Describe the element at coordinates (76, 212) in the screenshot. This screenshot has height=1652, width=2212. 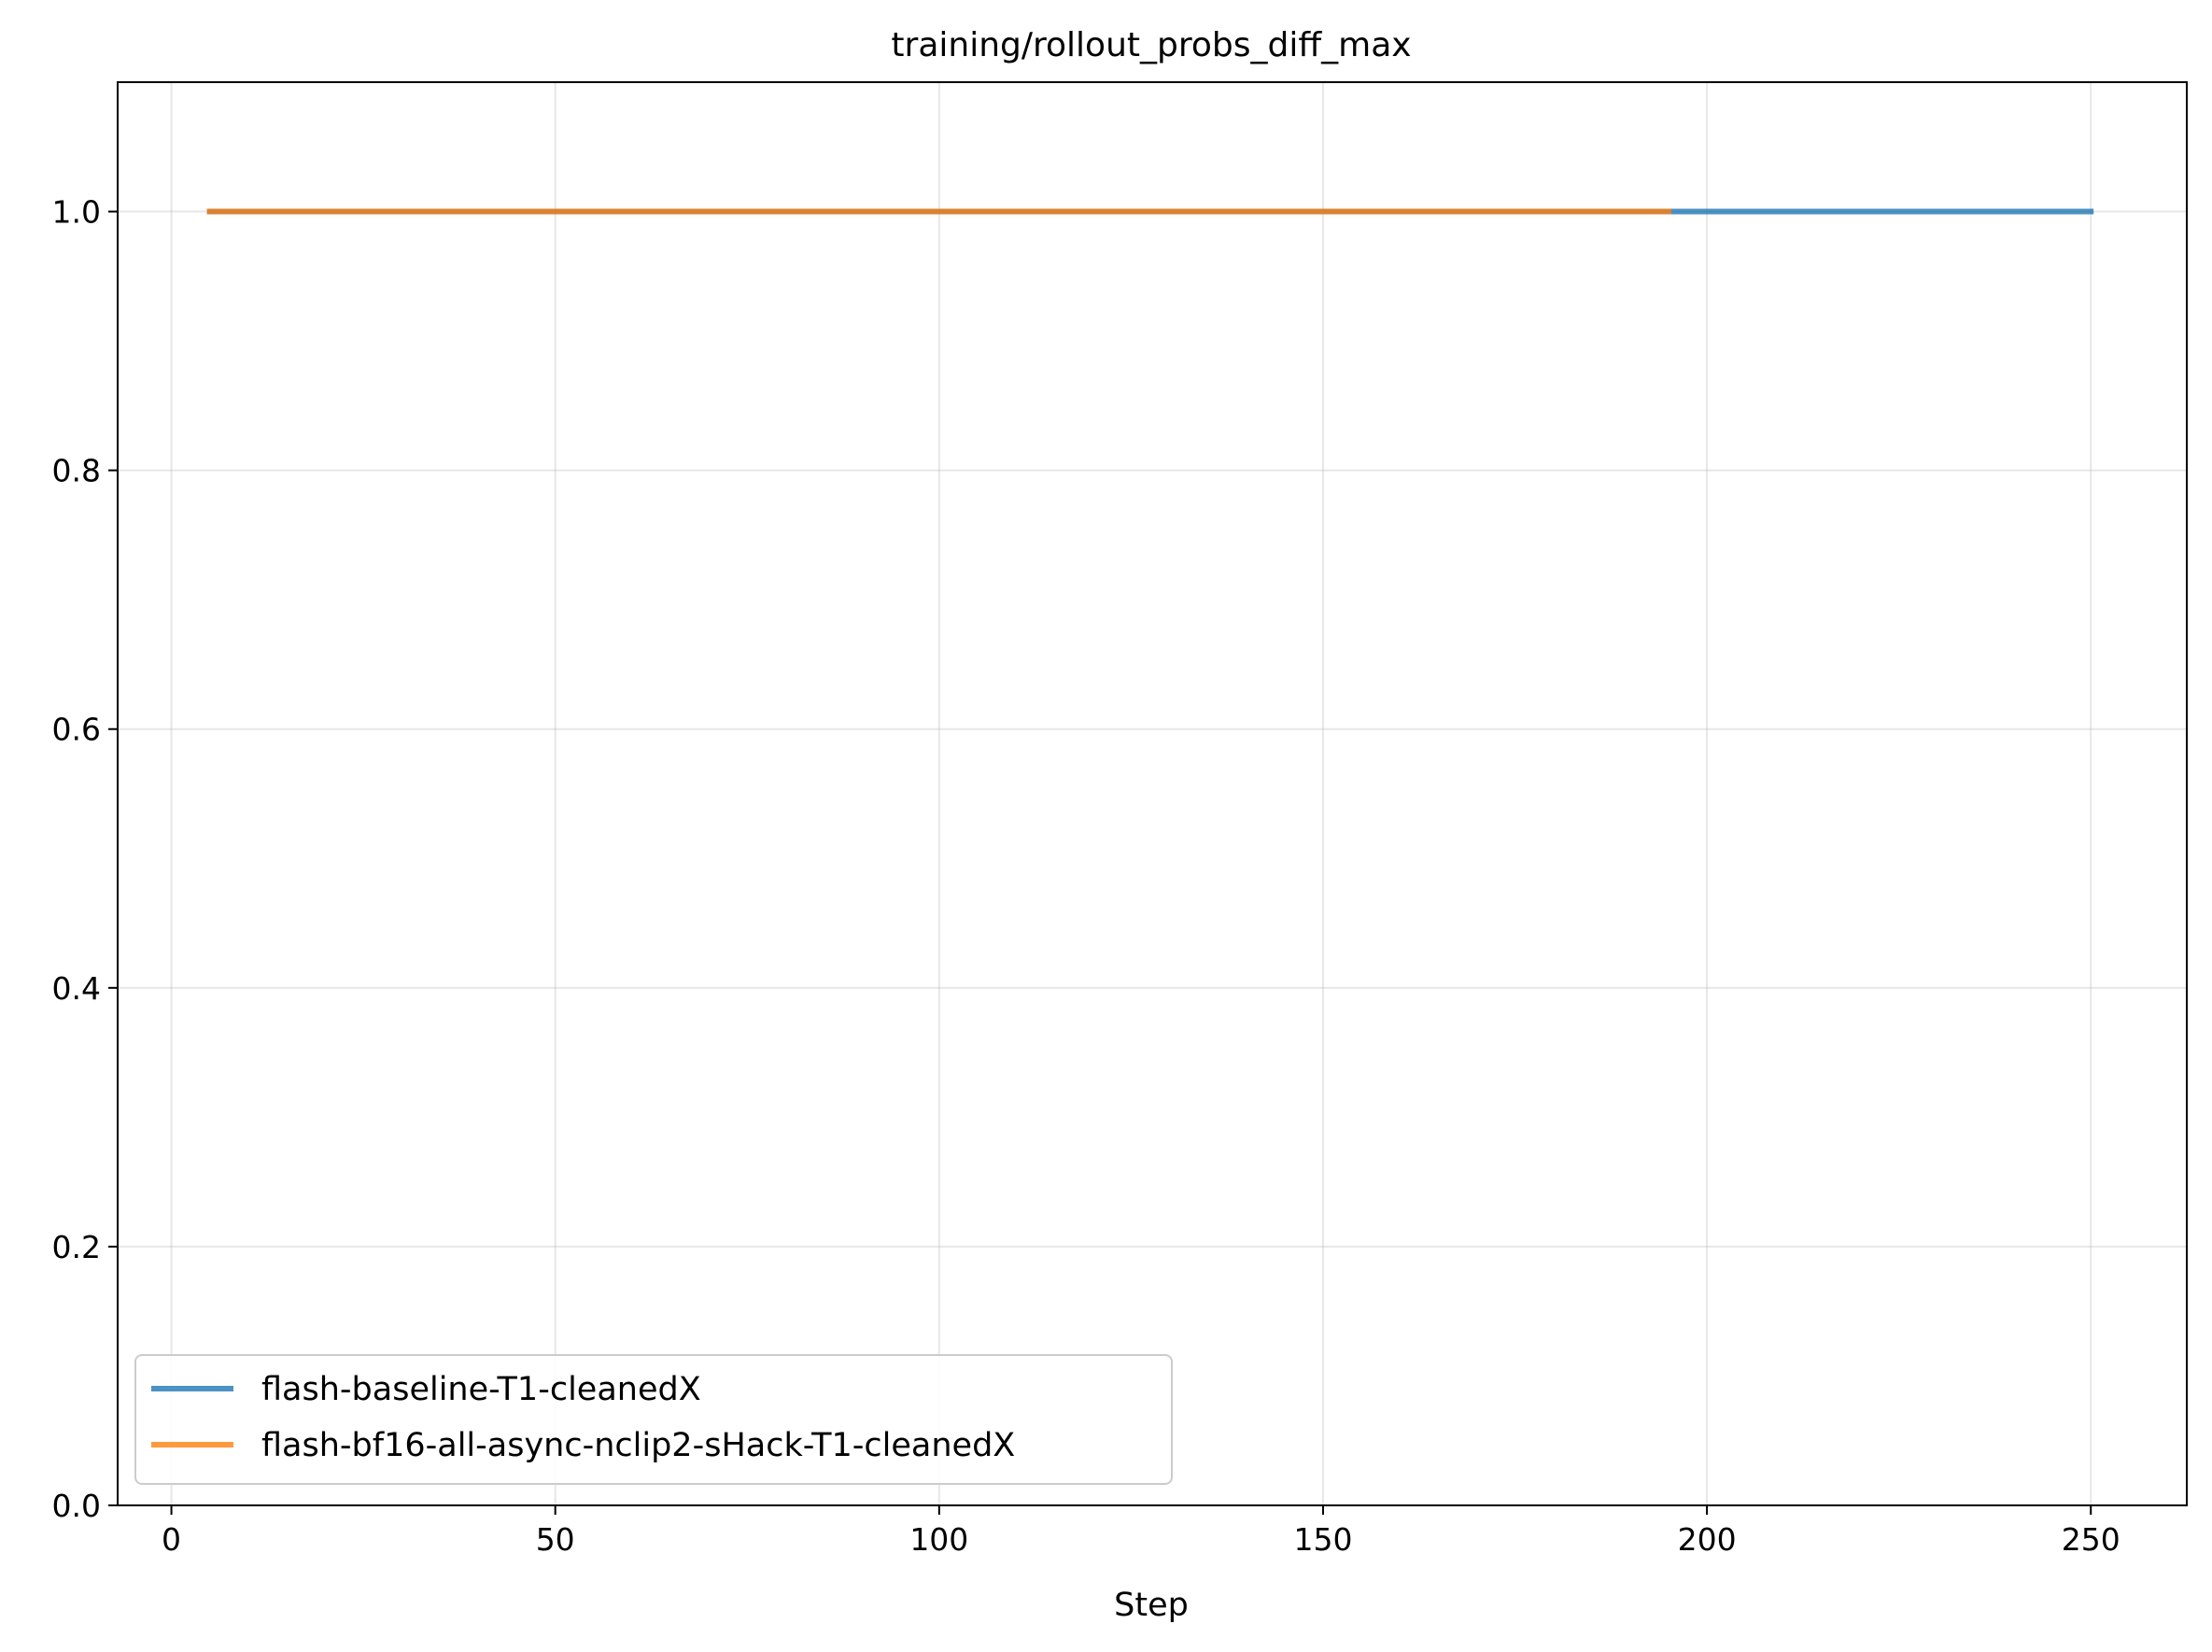
I see `y-tick-label: 1.0` at that location.